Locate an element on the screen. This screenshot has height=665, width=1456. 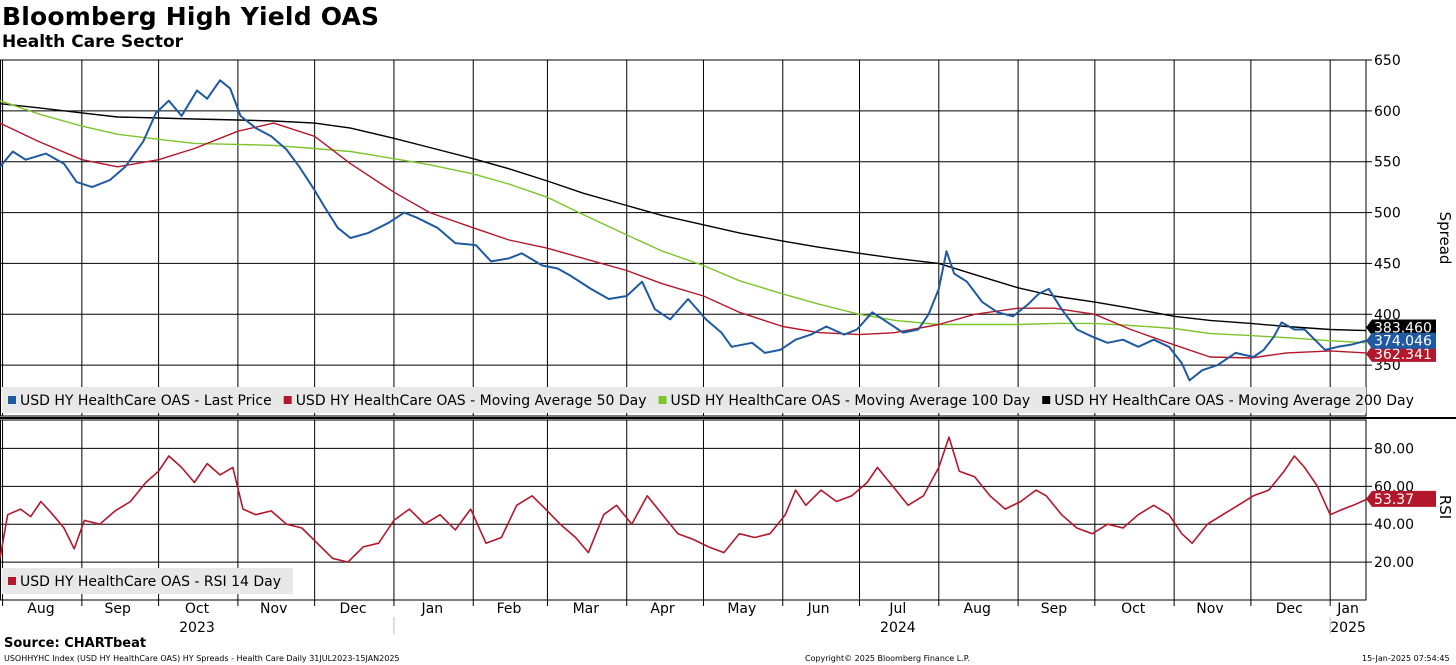
last-value-tag-ma200: 383.460 is located at coordinates (1401, 328).